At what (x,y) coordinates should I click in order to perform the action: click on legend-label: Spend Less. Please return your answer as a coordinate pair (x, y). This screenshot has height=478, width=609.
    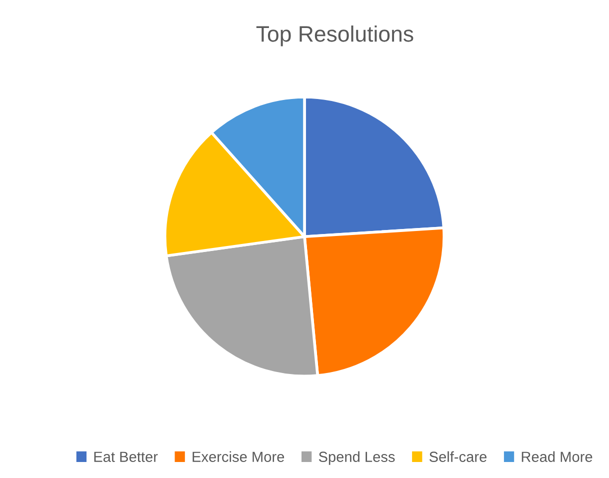
    Looking at the image, I should click on (356, 458).